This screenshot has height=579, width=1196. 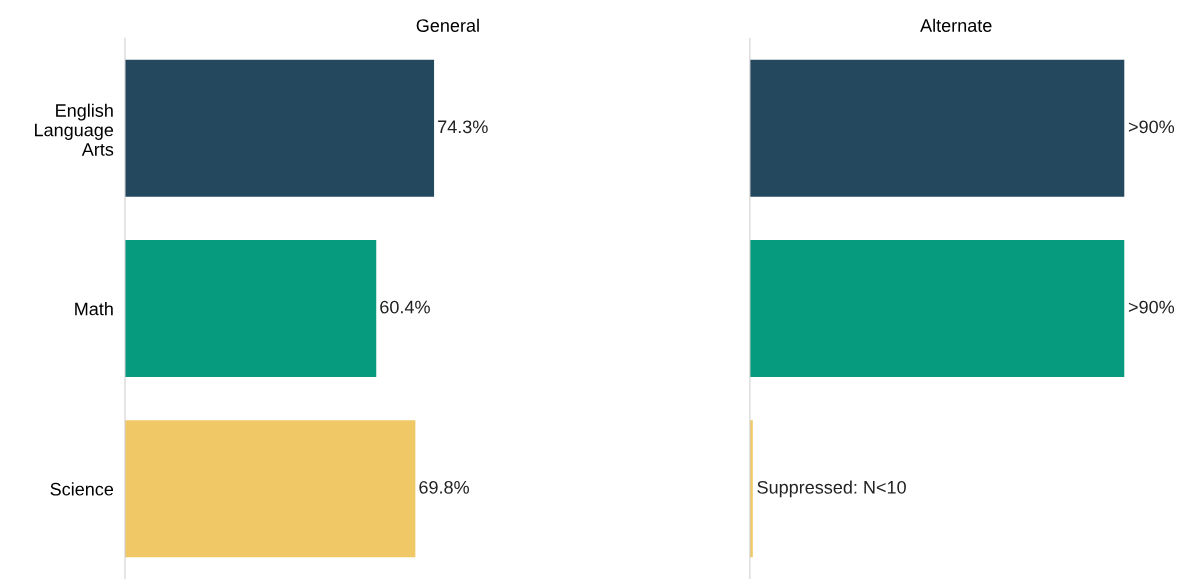 I want to click on data-label: 74.3%, so click(x=463, y=127).